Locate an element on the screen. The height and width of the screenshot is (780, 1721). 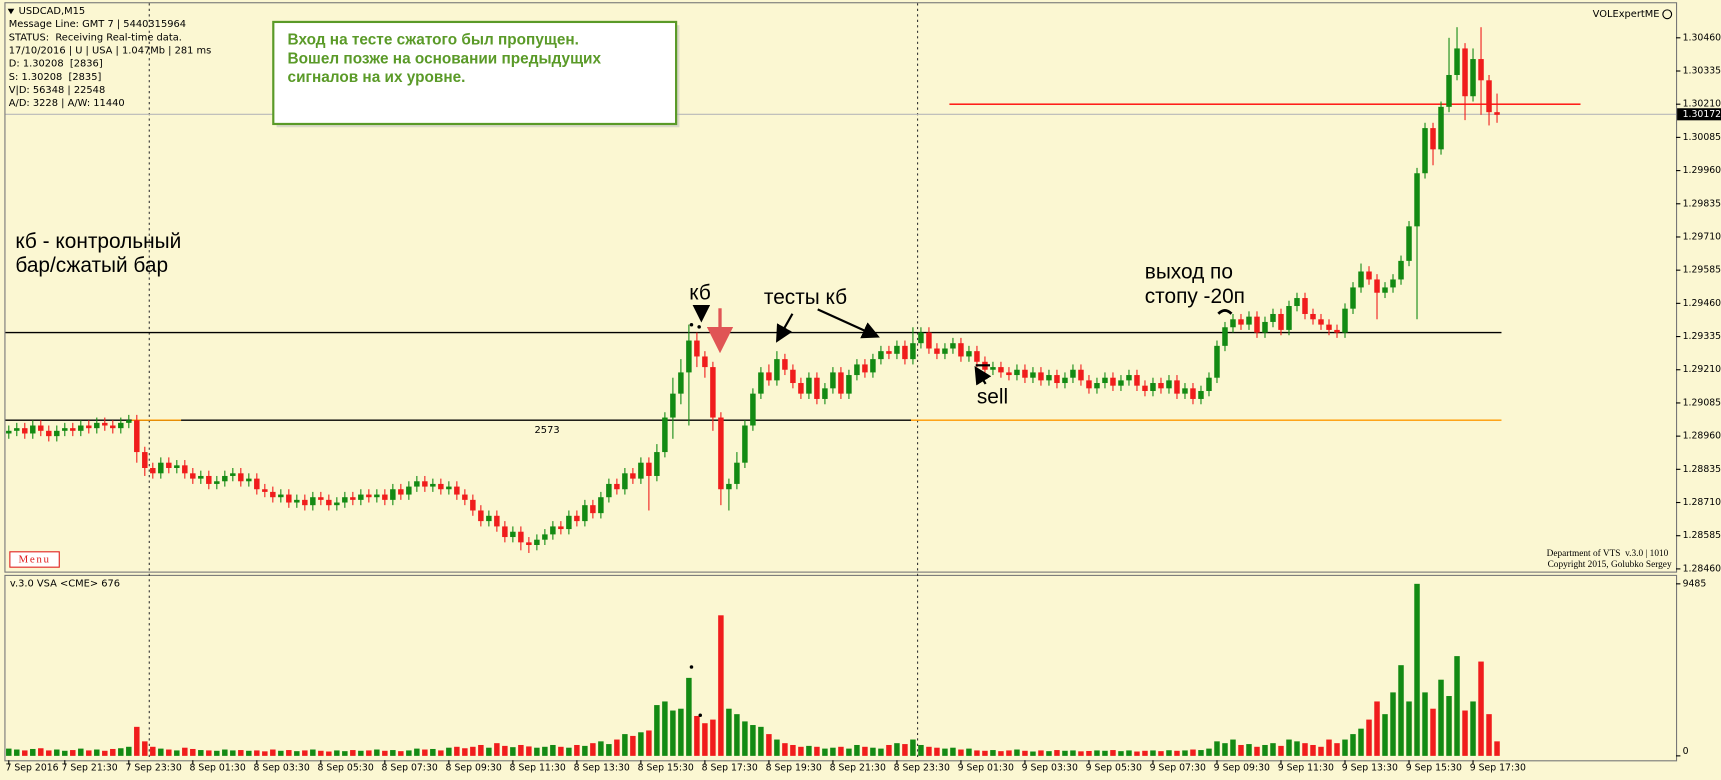
note-line: сигналов на их уровне. is located at coordinates (377, 77).